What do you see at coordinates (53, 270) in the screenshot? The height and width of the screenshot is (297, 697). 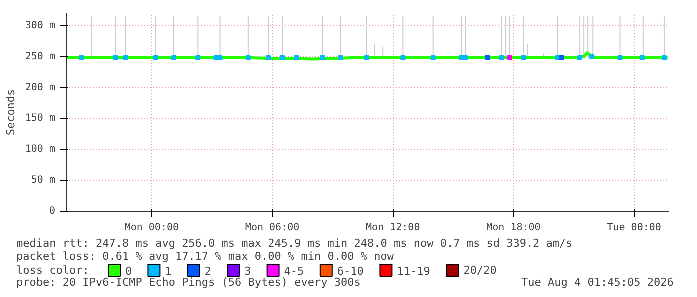 I see `legend-title: loss color:` at bounding box center [53, 270].